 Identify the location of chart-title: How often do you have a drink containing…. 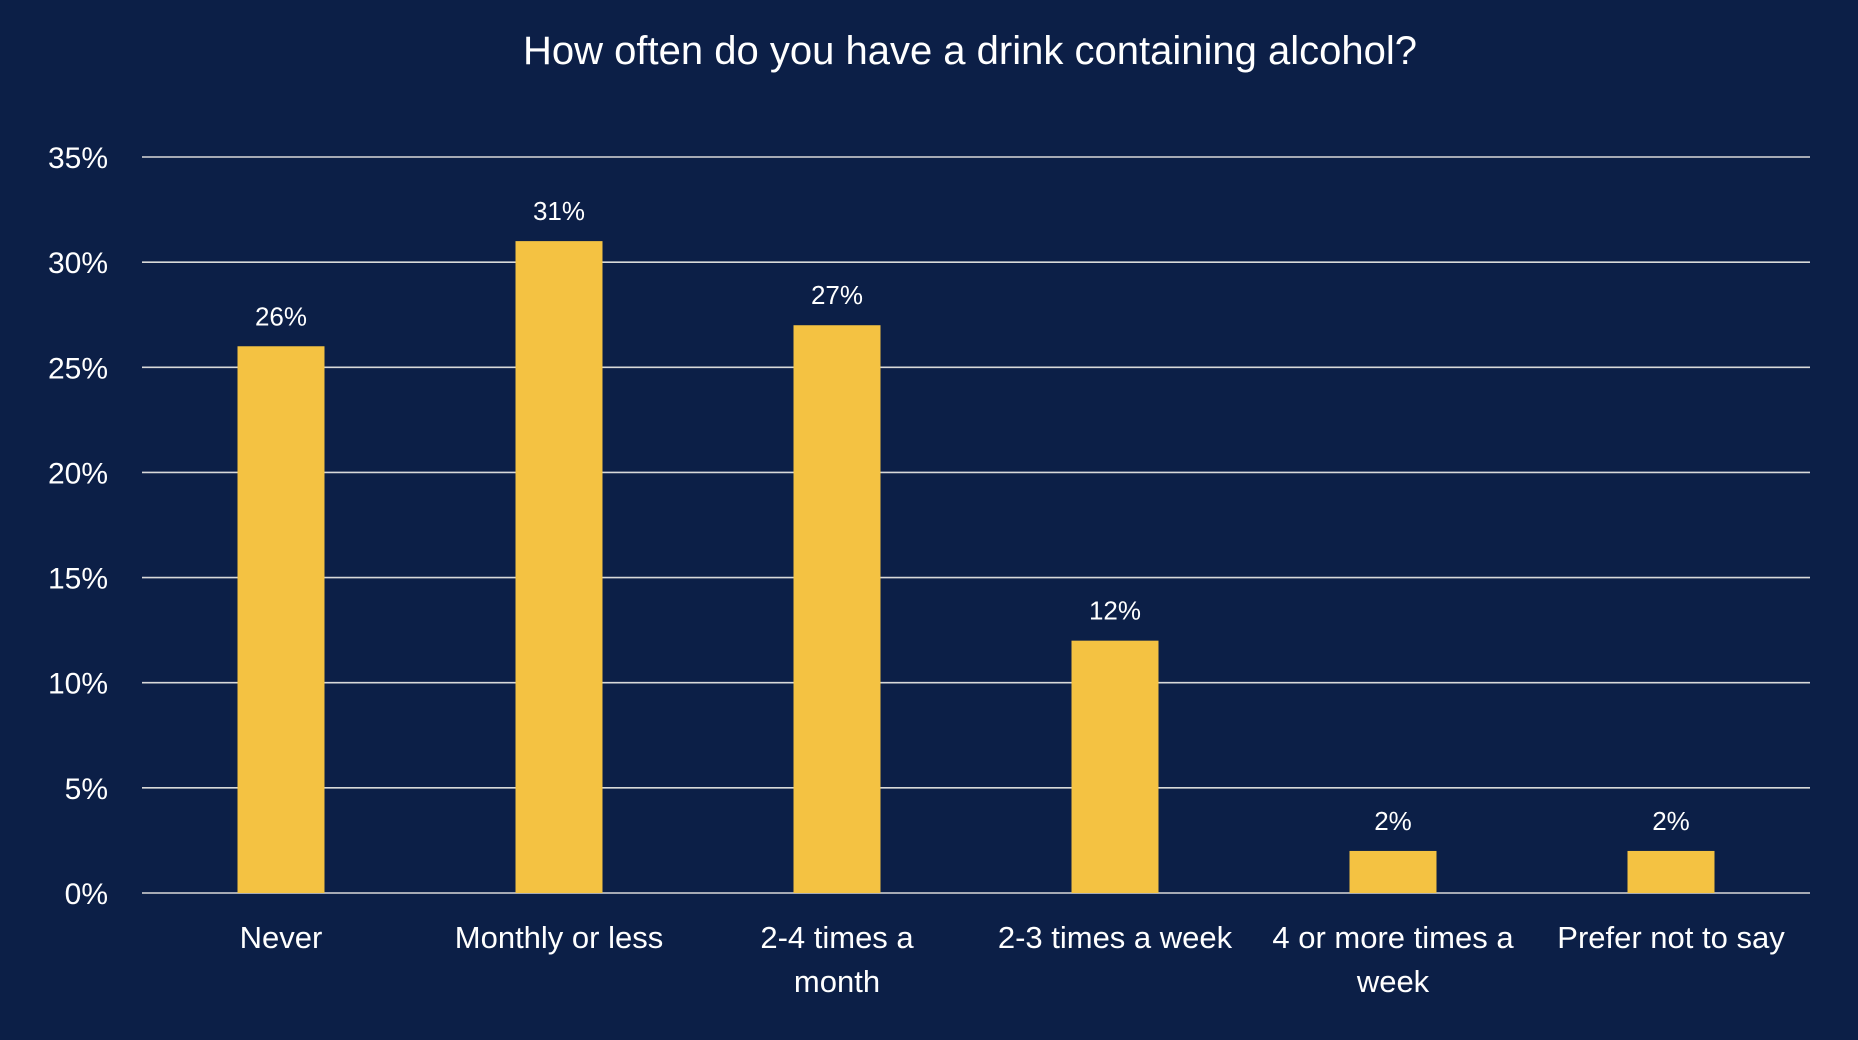
(970, 51).